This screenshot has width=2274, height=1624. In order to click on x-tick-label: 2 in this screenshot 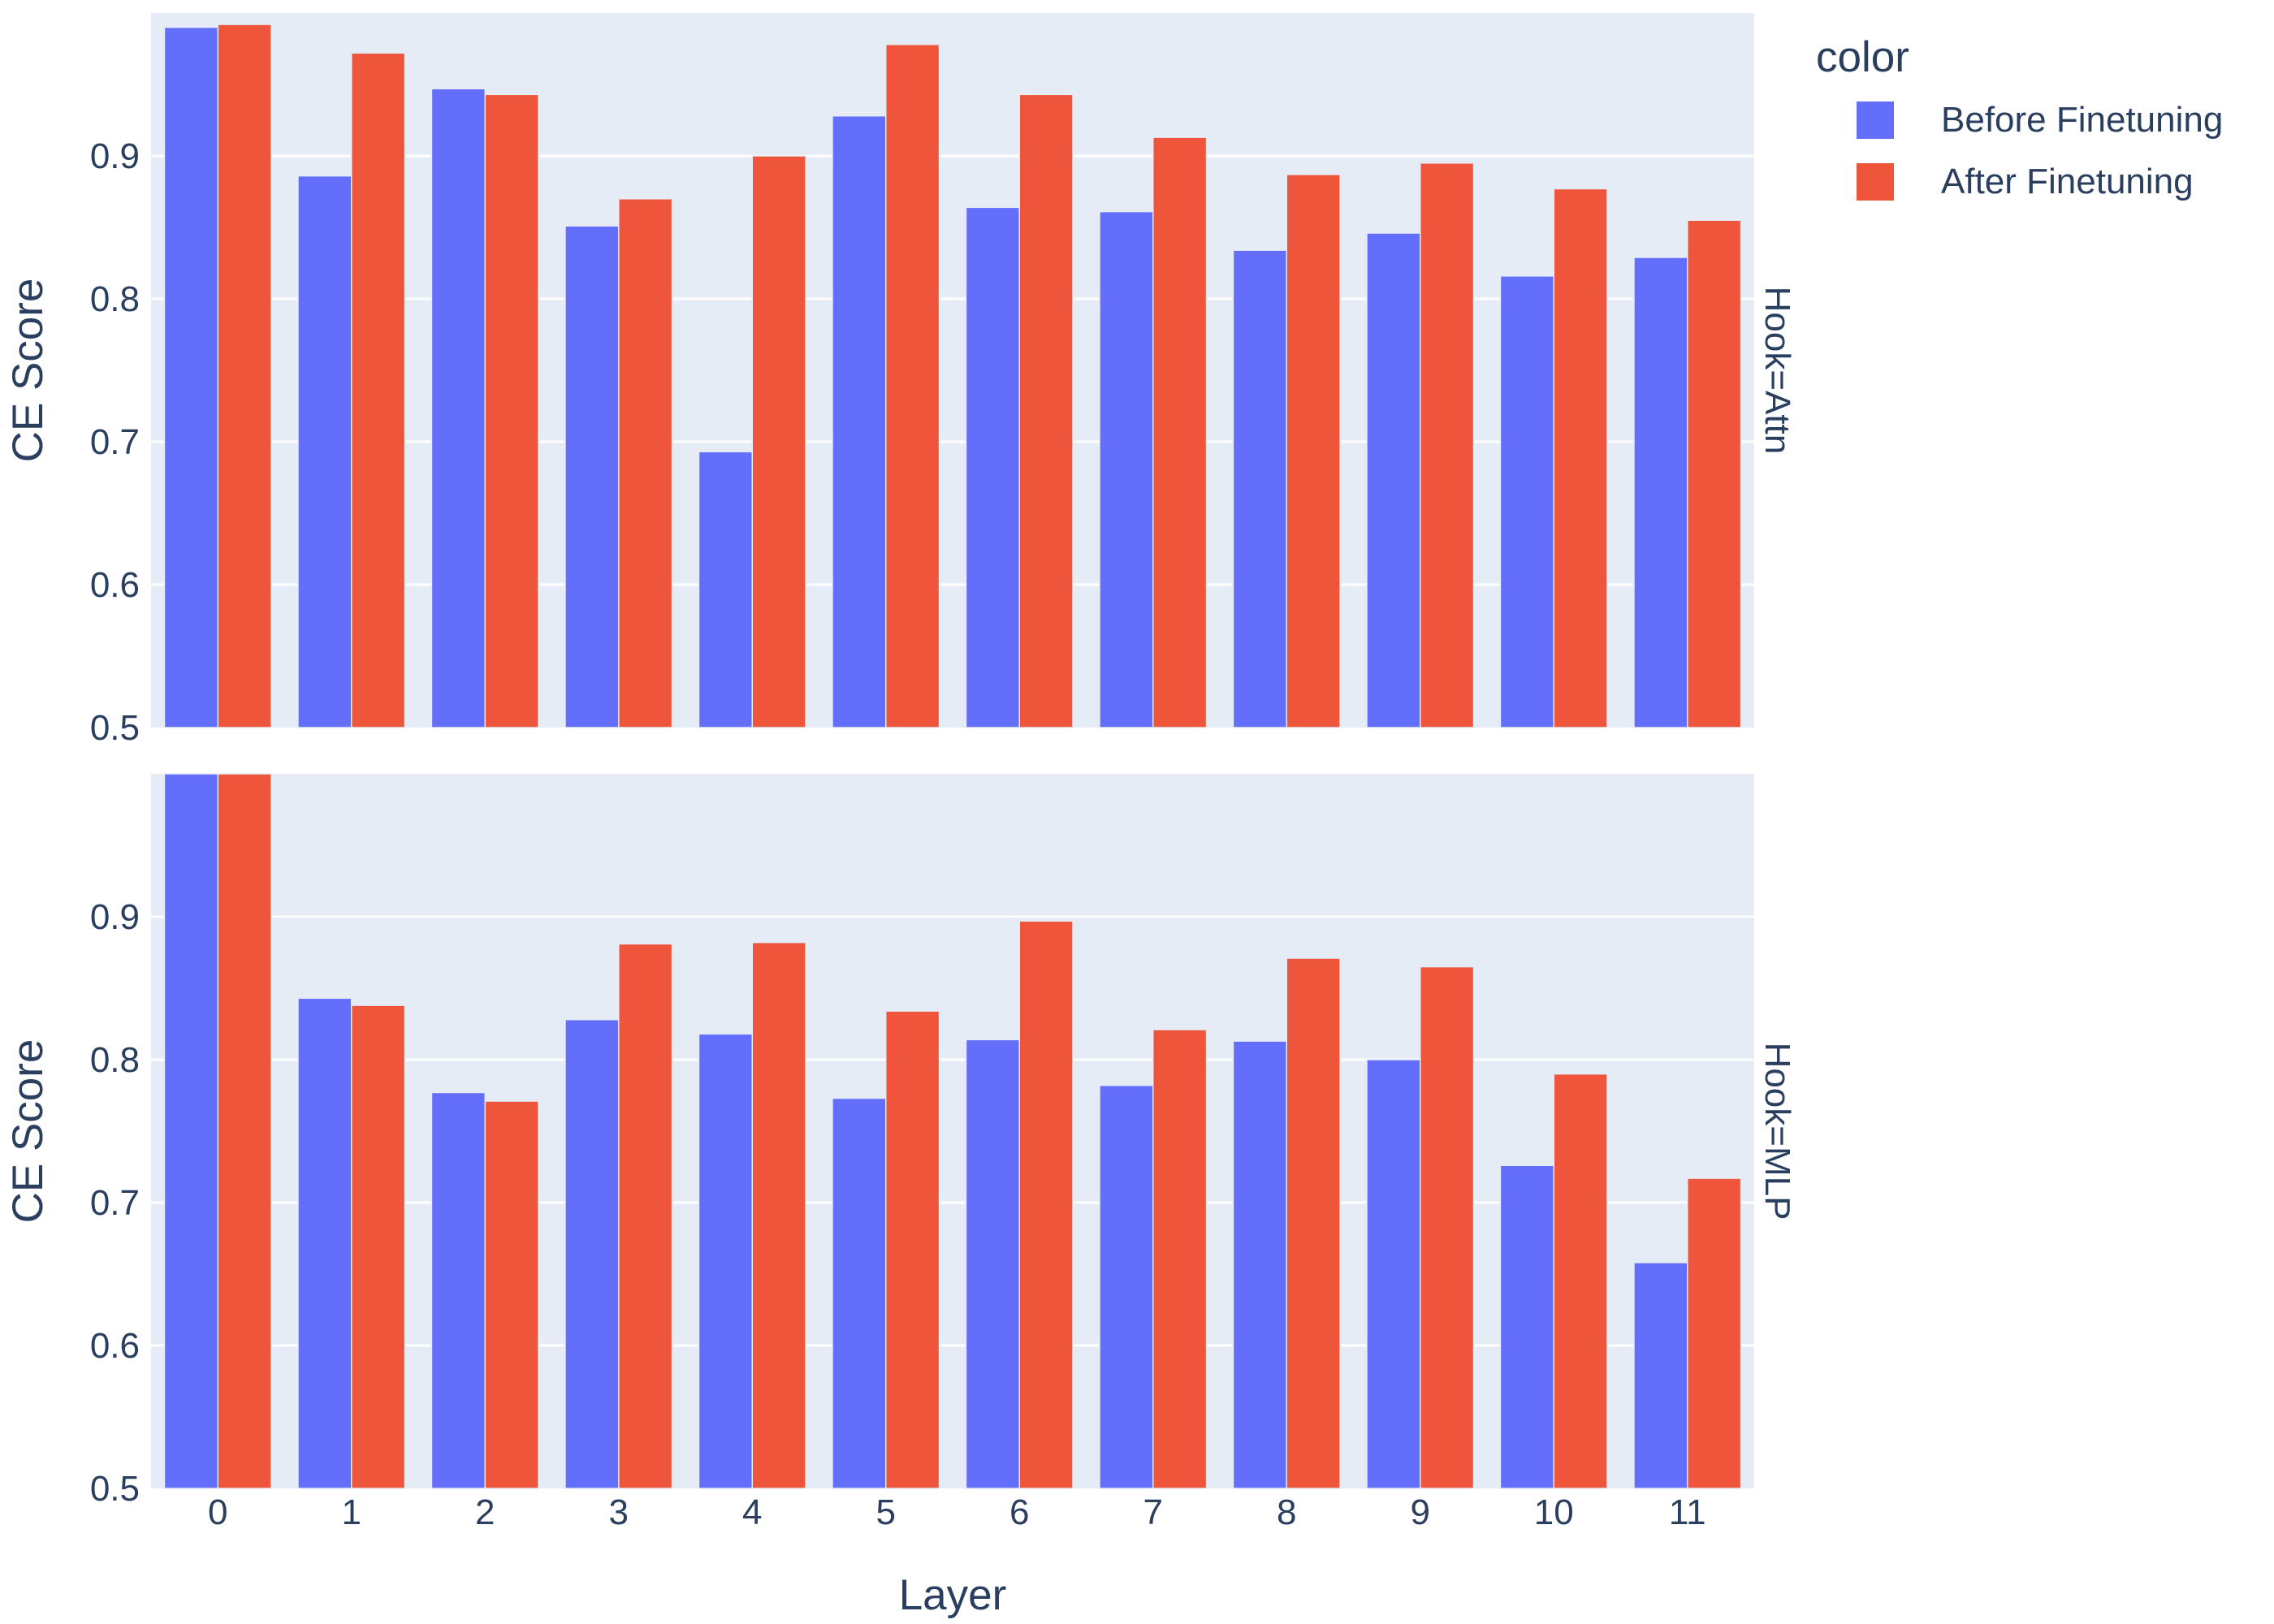, I will do `click(485, 1512)`.